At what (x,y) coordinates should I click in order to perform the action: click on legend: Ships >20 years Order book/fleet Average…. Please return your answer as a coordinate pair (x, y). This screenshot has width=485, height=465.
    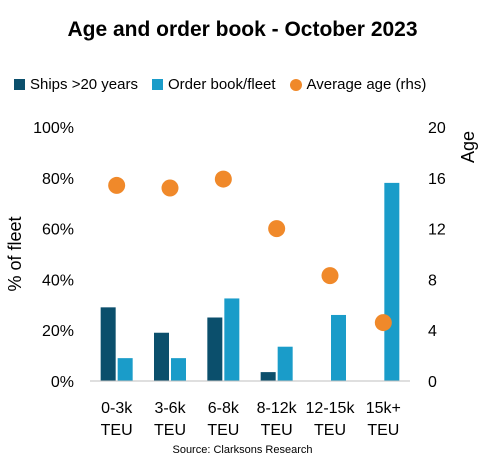
    Looking at the image, I should click on (249, 84).